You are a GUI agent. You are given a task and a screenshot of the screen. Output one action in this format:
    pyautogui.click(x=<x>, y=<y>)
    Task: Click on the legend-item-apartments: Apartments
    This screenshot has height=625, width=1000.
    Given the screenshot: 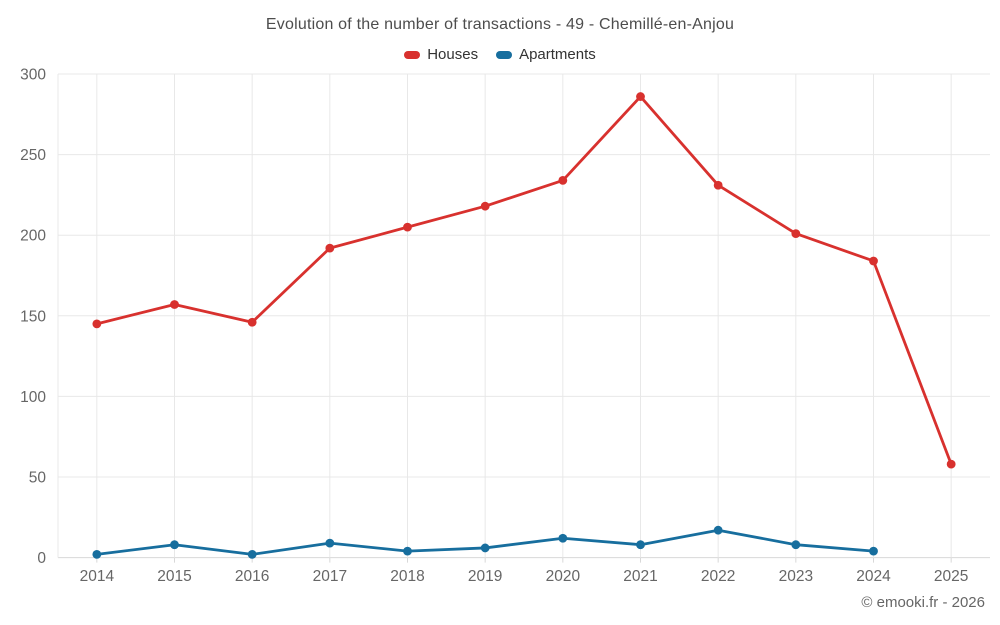 What is the action you would take?
    pyautogui.click(x=546, y=54)
    